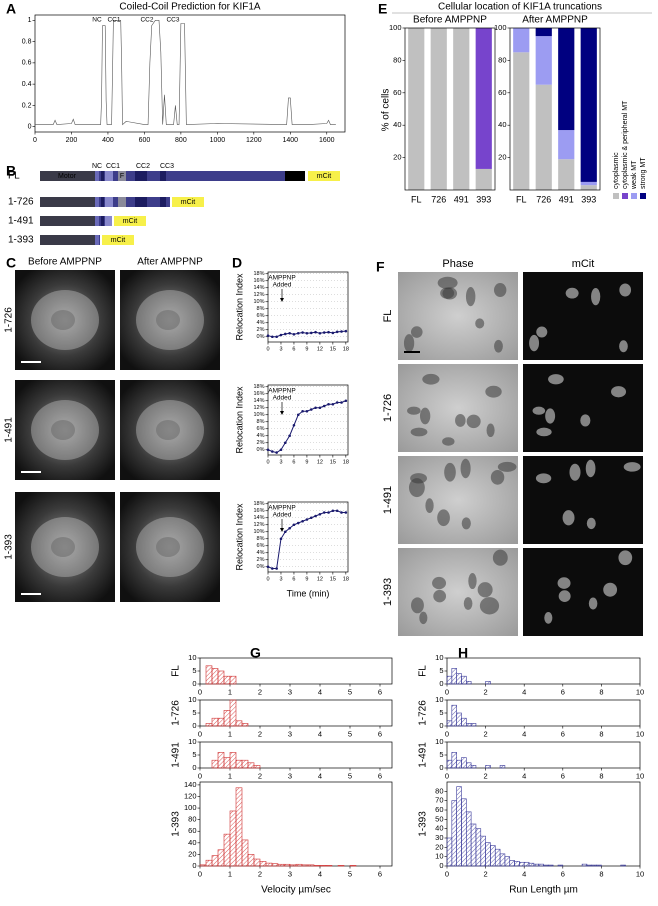 Image resolution: width=658 pixels, height=906 pixels. Describe the element at coordinates (258, 532) in the screenshot. I see `y-tick-label: 10%` at that location.